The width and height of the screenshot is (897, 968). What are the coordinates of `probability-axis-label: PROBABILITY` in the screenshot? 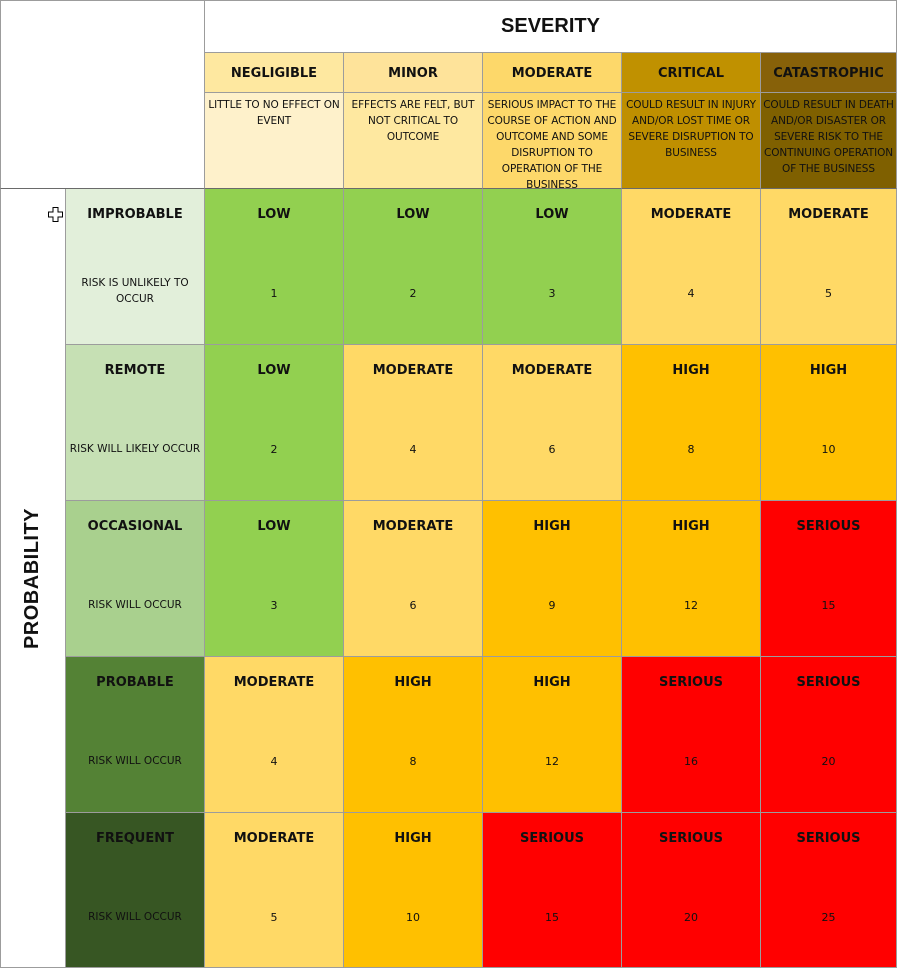 It's located at (33, 578).